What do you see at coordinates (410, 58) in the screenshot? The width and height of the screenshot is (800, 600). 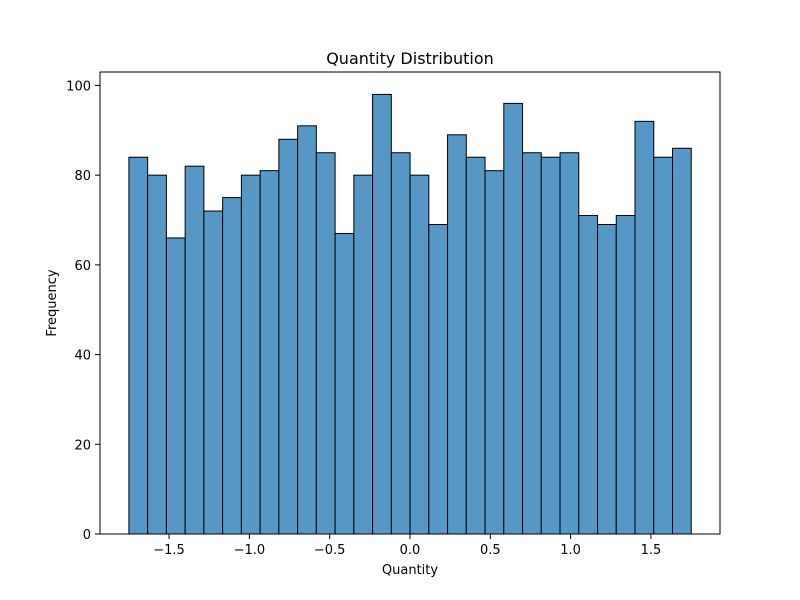 I see `chart-title: Quantity Distribution` at bounding box center [410, 58].